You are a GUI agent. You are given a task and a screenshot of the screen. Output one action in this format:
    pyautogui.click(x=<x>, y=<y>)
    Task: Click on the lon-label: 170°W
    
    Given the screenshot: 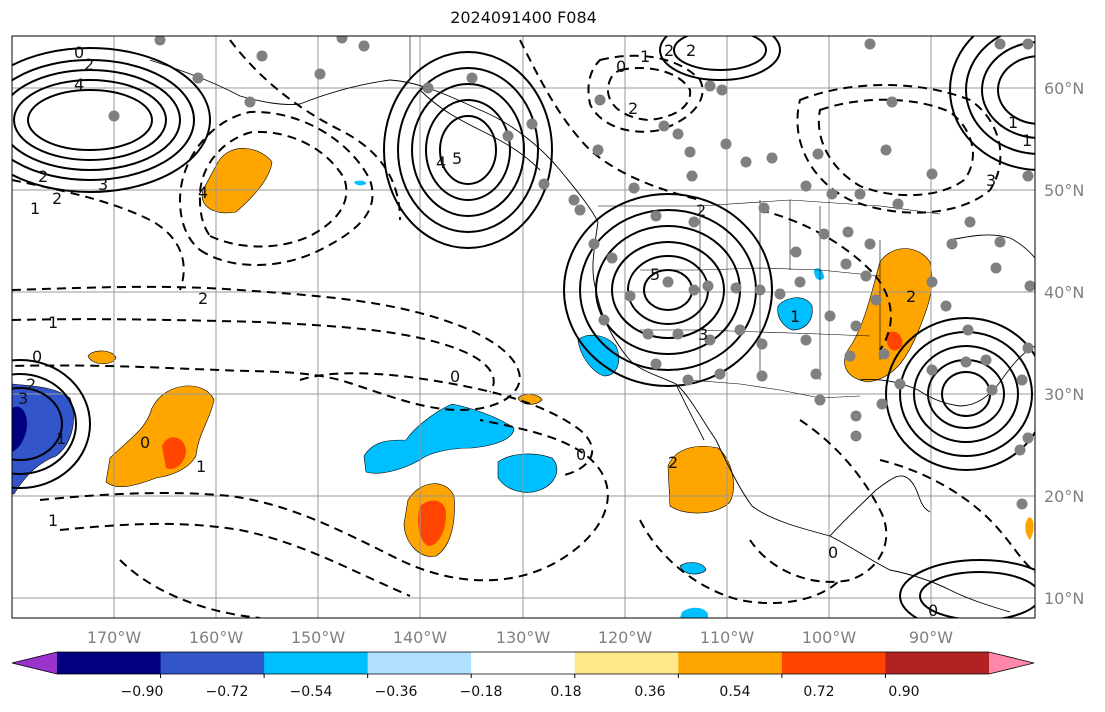 What is the action you would take?
    pyautogui.click(x=114, y=637)
    